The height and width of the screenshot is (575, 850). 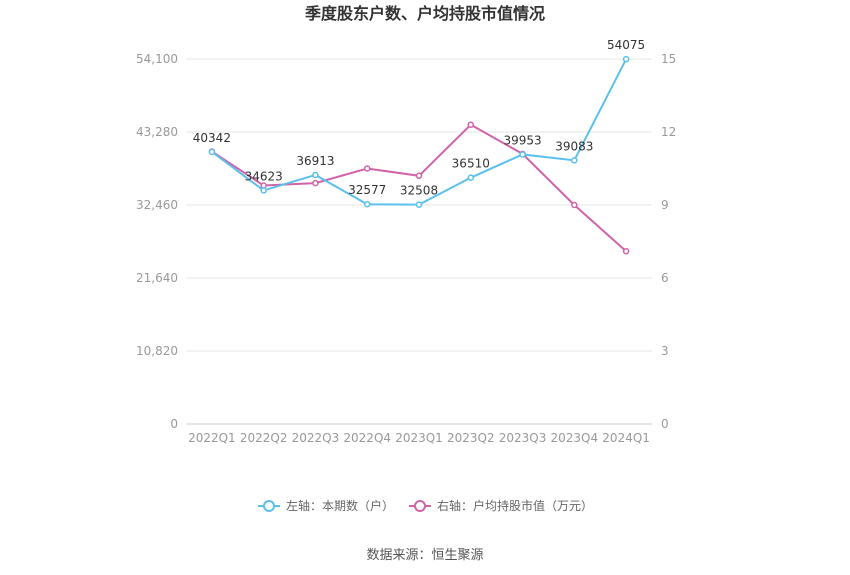 What do you see at coordinates (575, 438) in the screenshot?
I see `x-tick-label: 2023Q4` at bounding box center [575, 438].